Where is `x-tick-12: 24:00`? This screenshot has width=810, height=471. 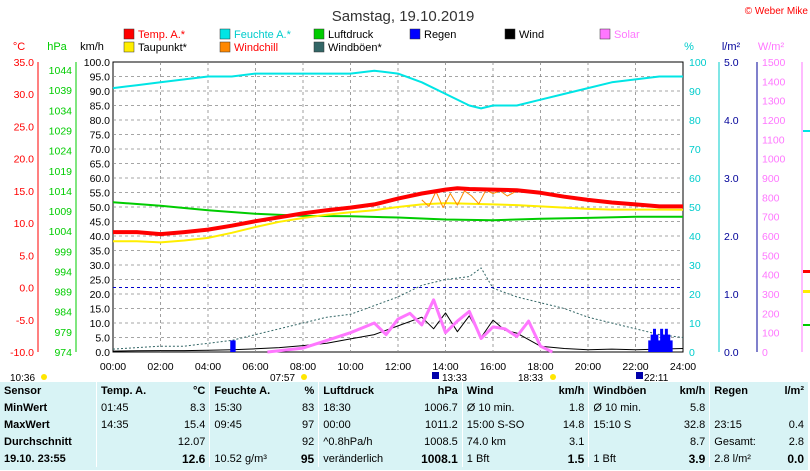
x-tick-12: 24:00 is located at coordinates (683, 367).